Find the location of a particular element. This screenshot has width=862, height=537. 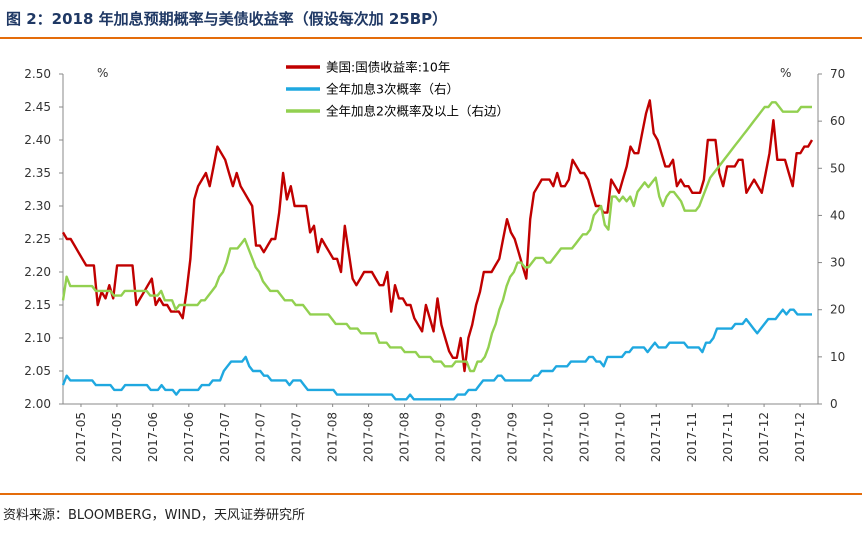

legend-backdrop is located at coordinates (427, 89).